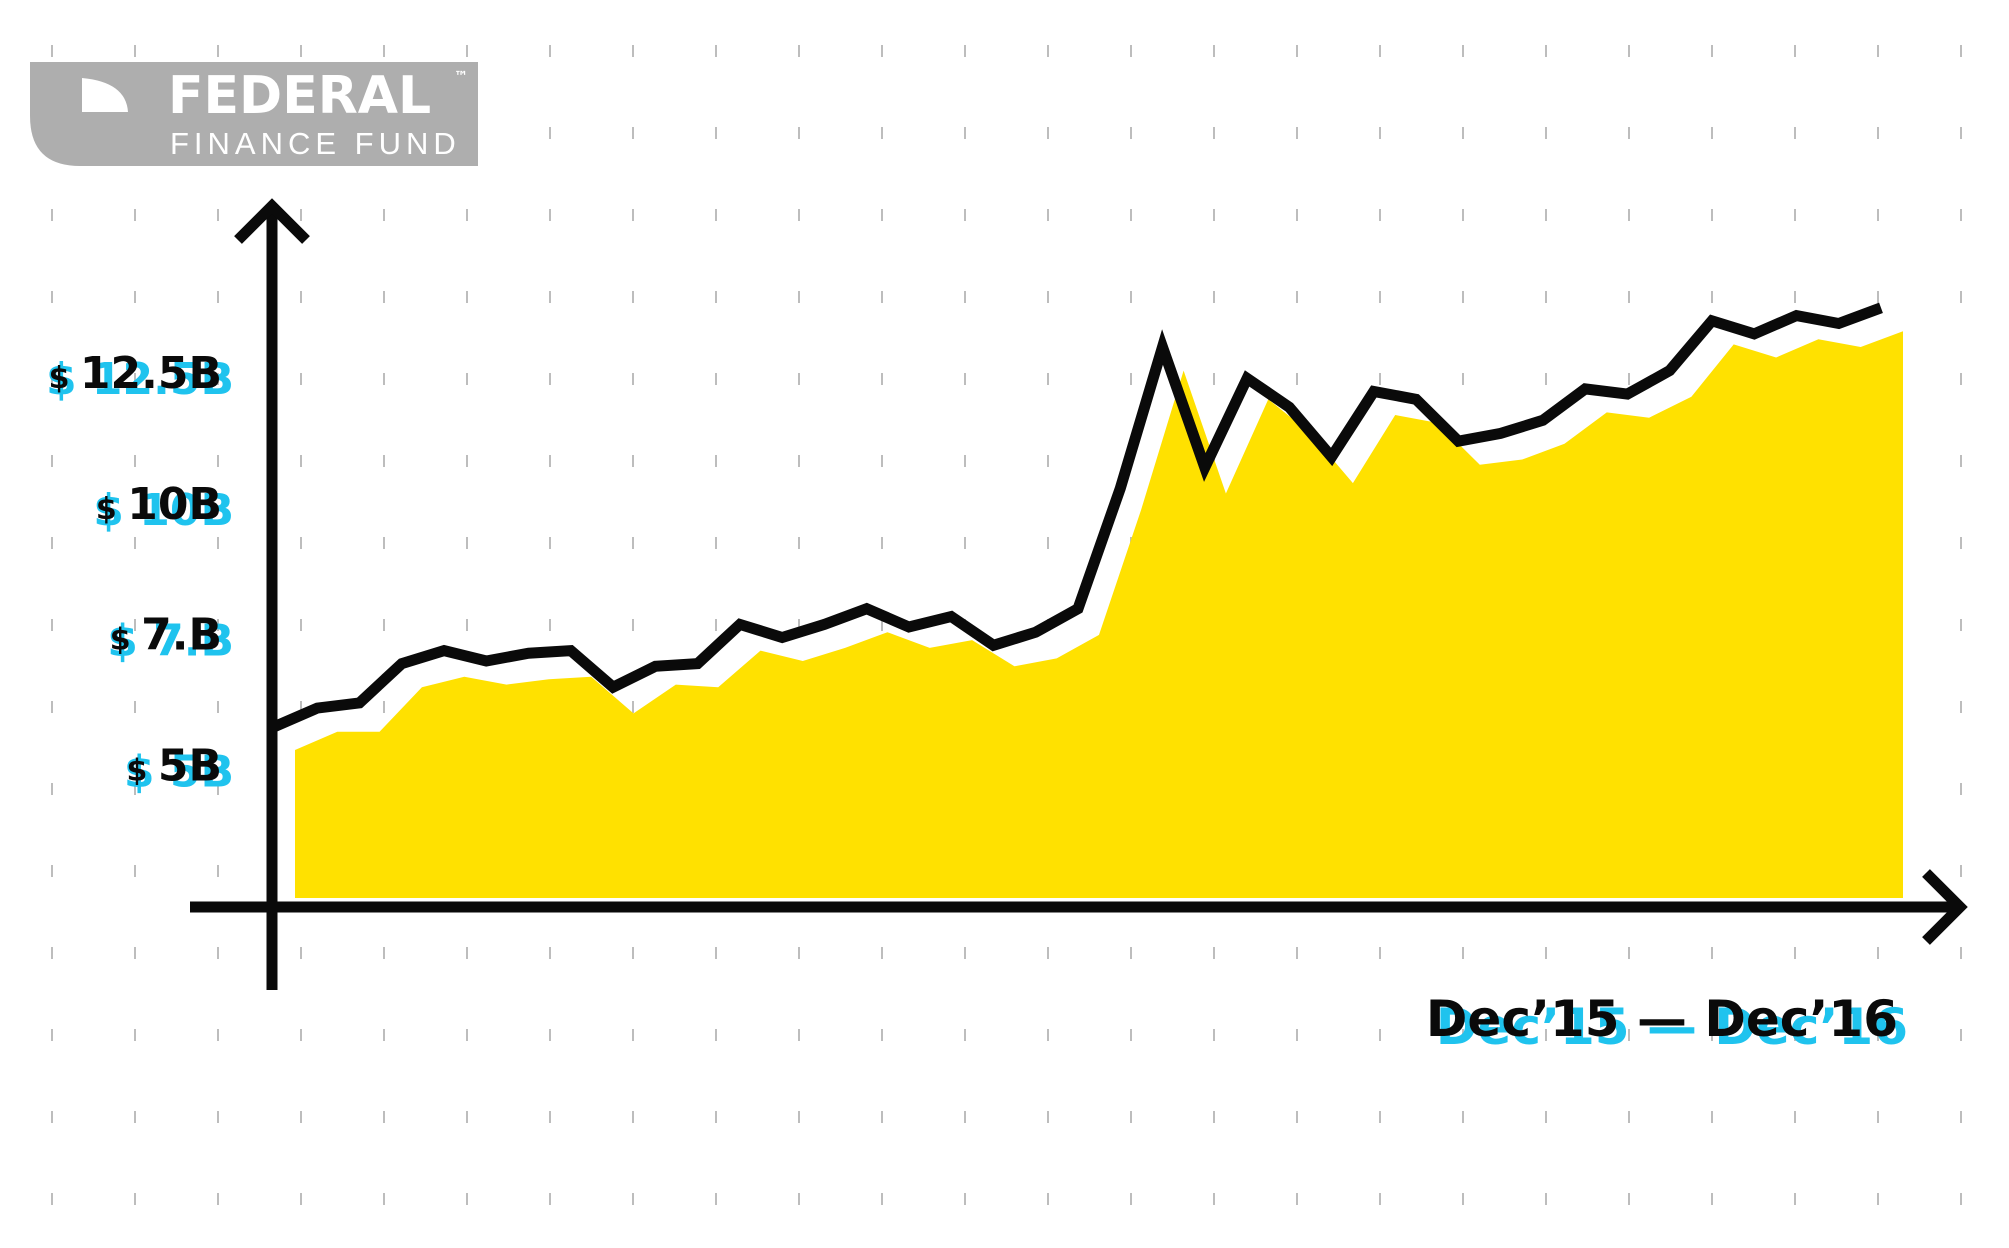 The height and width of the screenshot is (1248, 2009). I want to click on y-axis-arrow-icon, so click(272, 221).